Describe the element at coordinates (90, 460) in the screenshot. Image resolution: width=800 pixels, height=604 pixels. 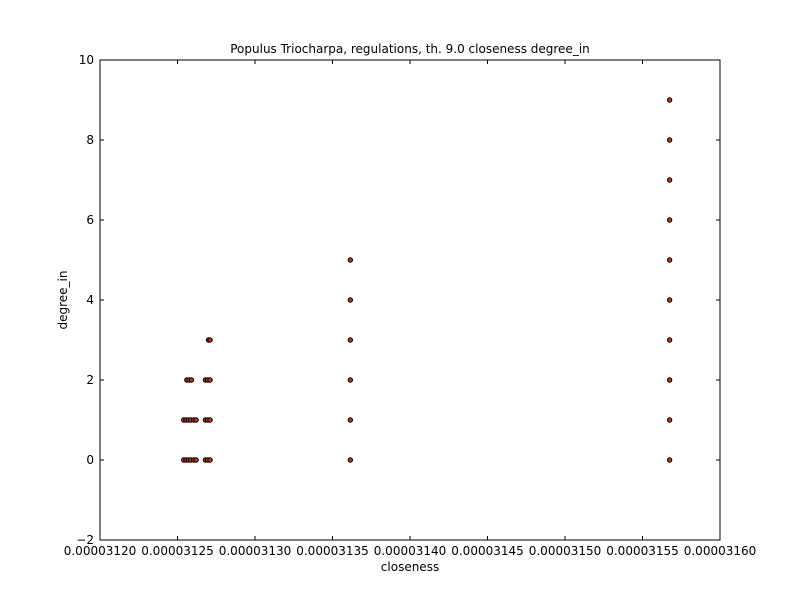
I see `y-tick-label: 0` at that location.